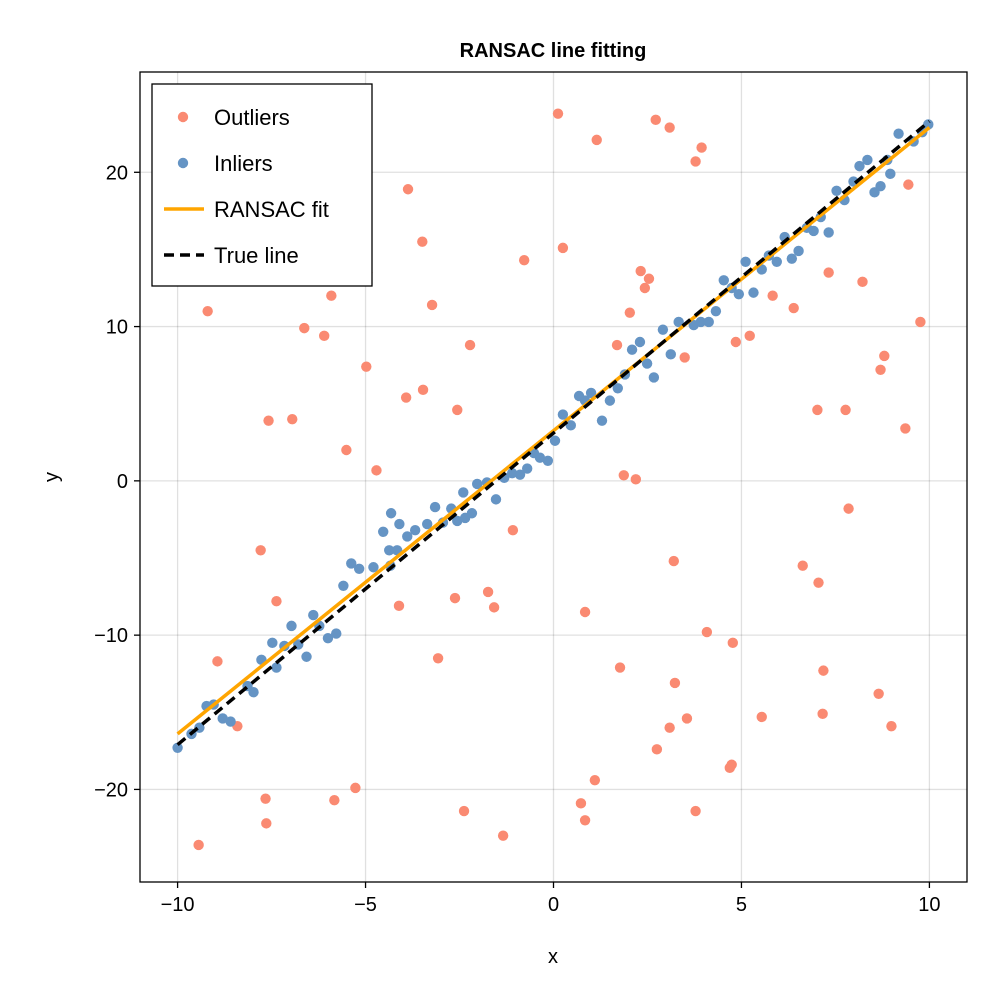 Image resolution: width=1000 pixels, height=1000 pixels. Describe the element at coordinates (183, 117) in the screenshot. I see `legend-outliers-marker` at that location.